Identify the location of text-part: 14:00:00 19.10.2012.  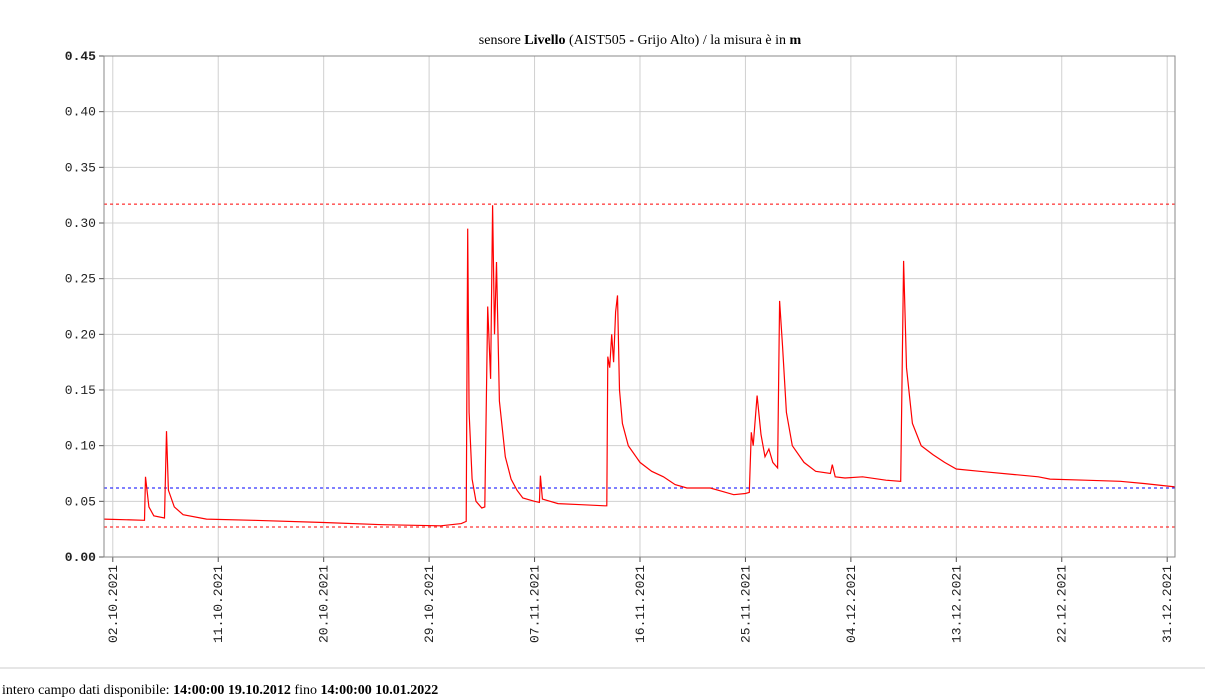
(232, 690).